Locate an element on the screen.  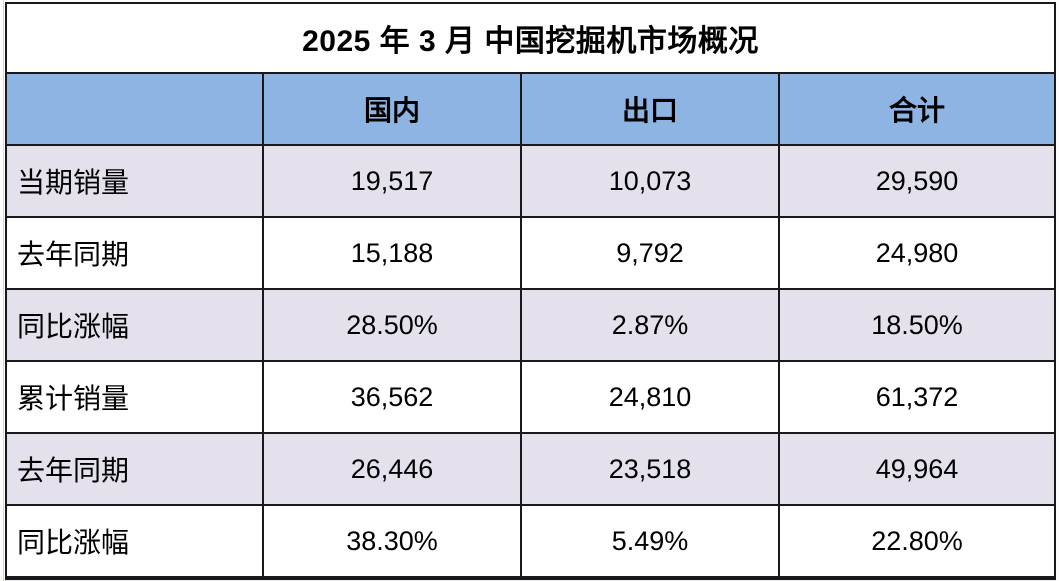
table-title: 2025 年 3 月 中国挖掘机市场概况 is located at coordinates (530, 38).